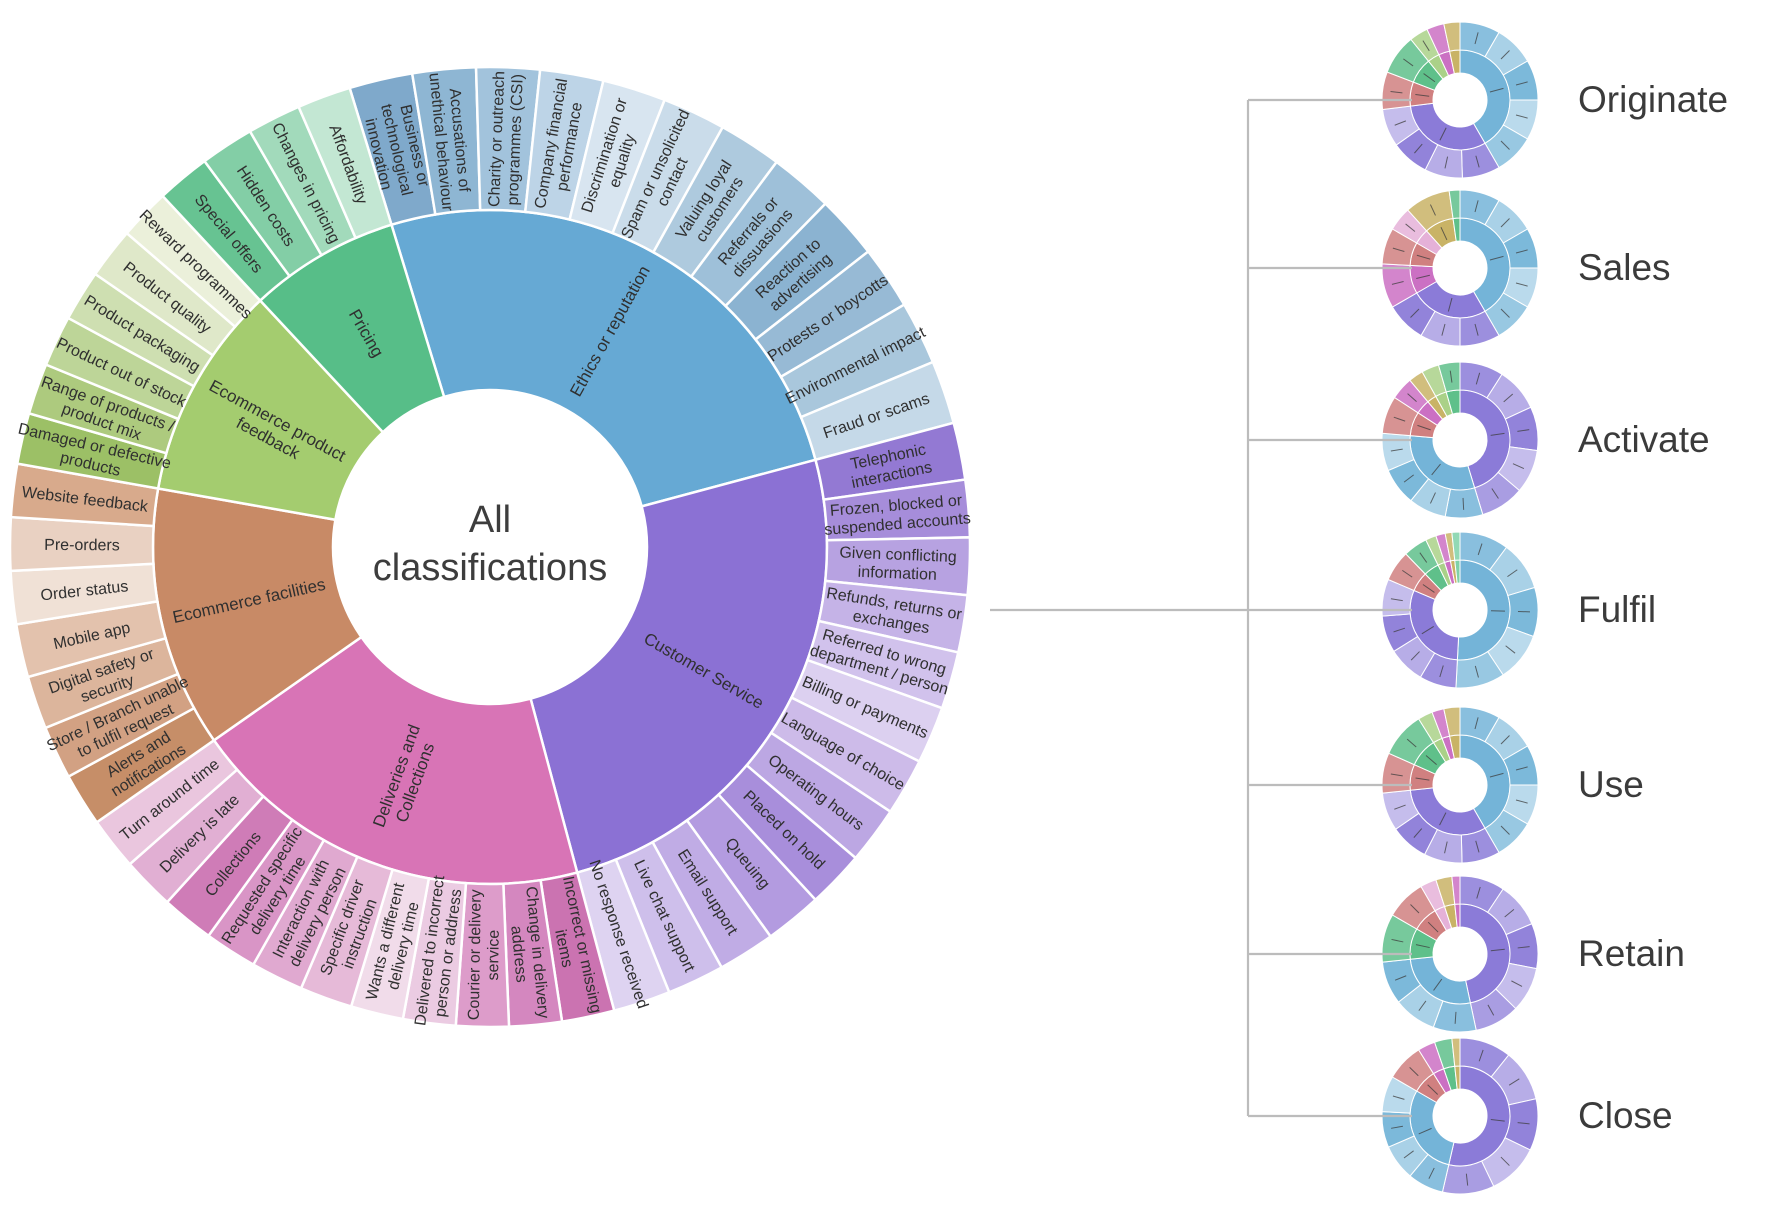 The width and height of the screenshot is (1776, 1214). Describe the element at coordinates (490, 568) in the screenshot. I see `center-label-line2: classifications` at that location.